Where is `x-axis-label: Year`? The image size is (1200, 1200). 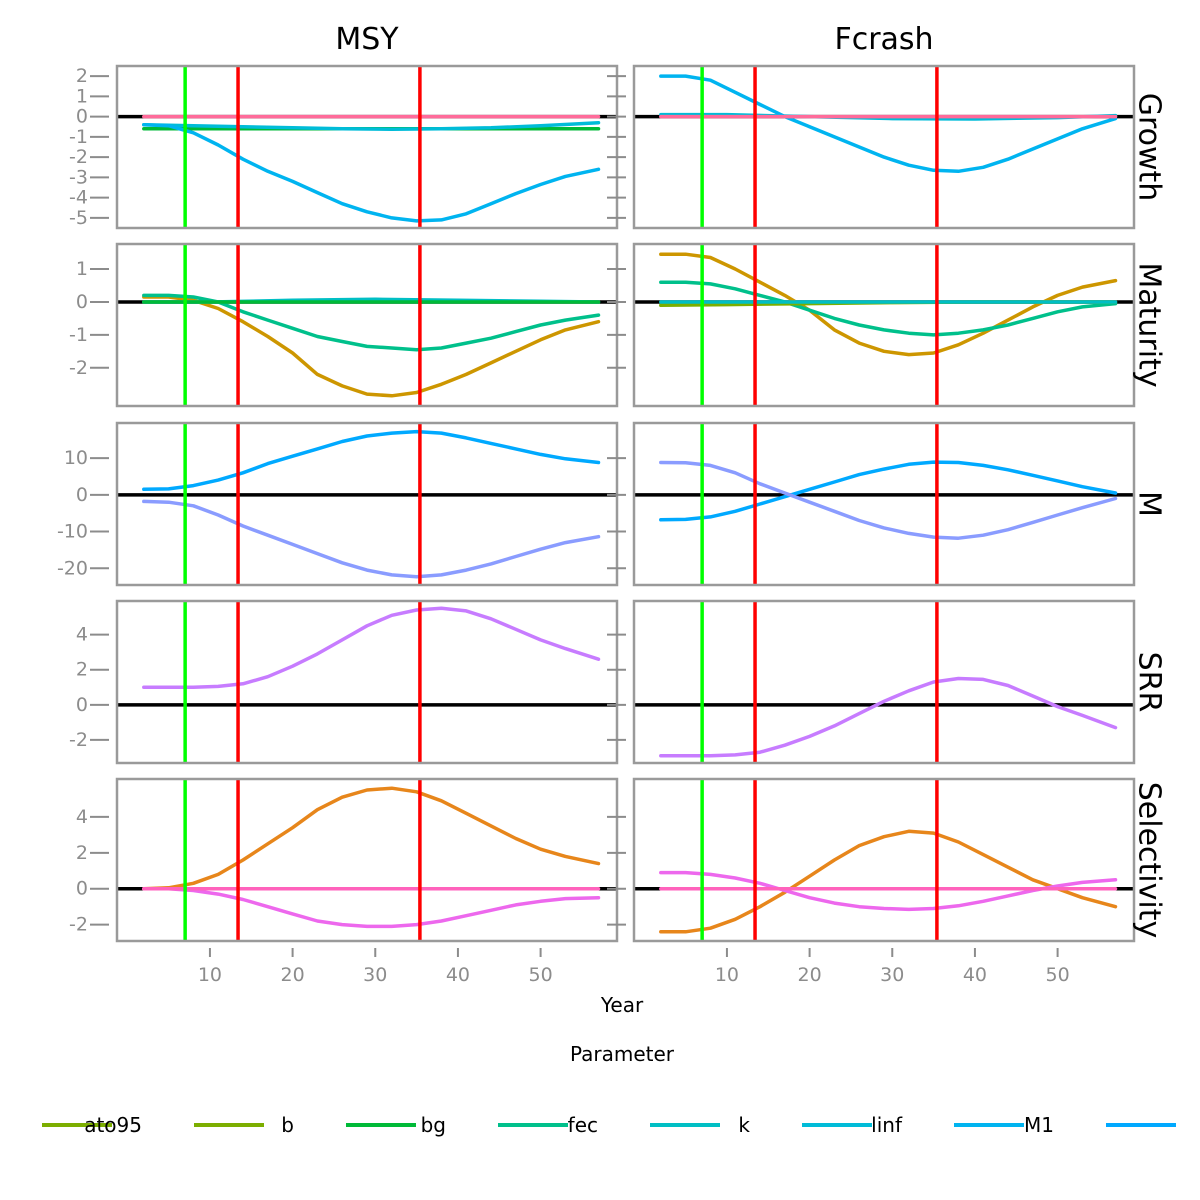 x-axis-label: Year is located at coordinates (622, 1005).